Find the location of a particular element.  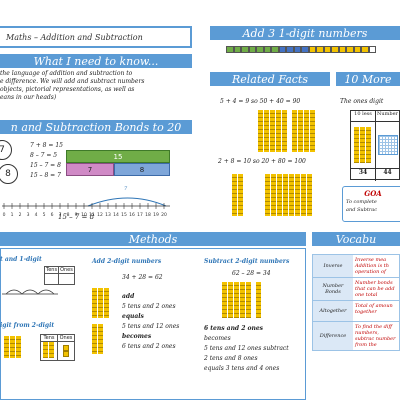

place-value-table: Tens Ones is located at coordinates (57, 347).